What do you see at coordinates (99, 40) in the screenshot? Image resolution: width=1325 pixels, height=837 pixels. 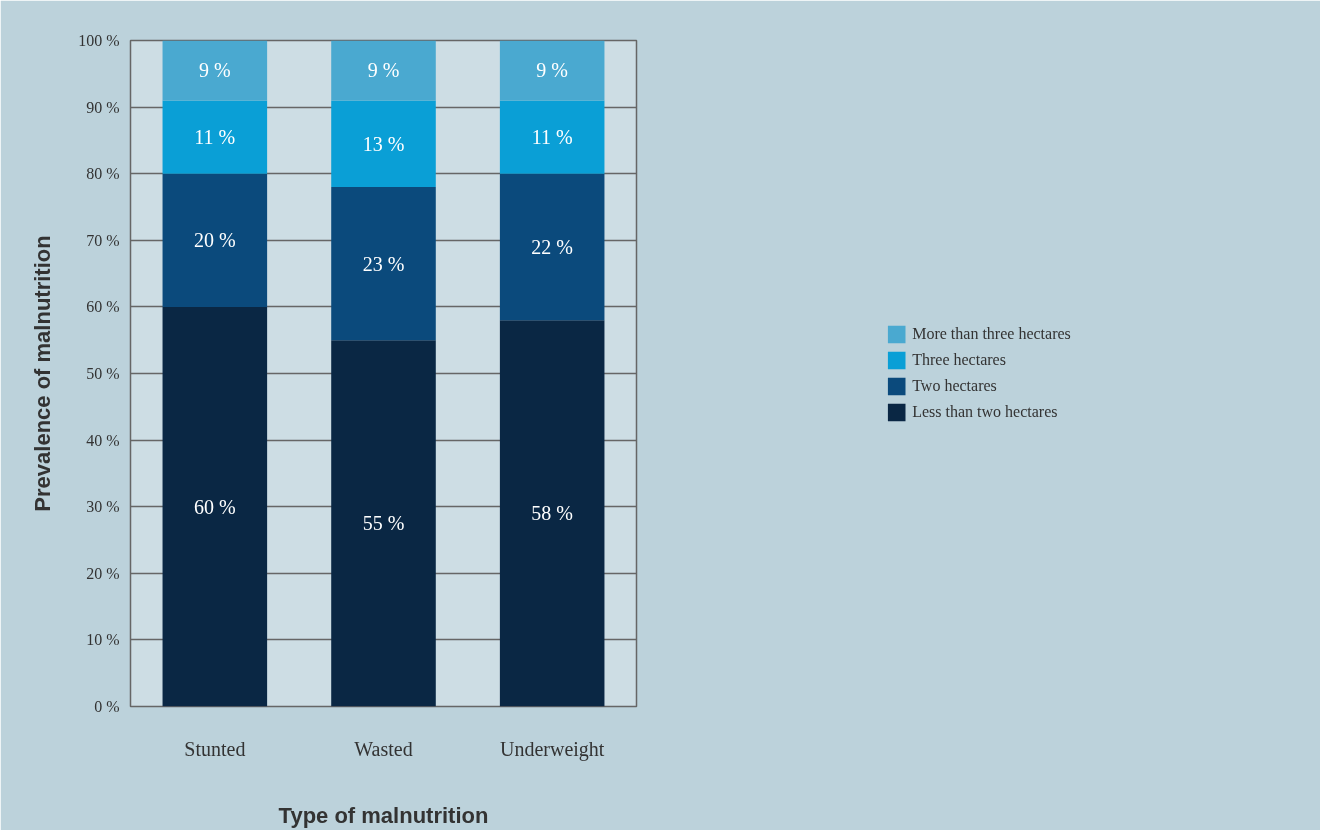 I see `y-tick-label: 100 %` at bounding box center [99, 40].